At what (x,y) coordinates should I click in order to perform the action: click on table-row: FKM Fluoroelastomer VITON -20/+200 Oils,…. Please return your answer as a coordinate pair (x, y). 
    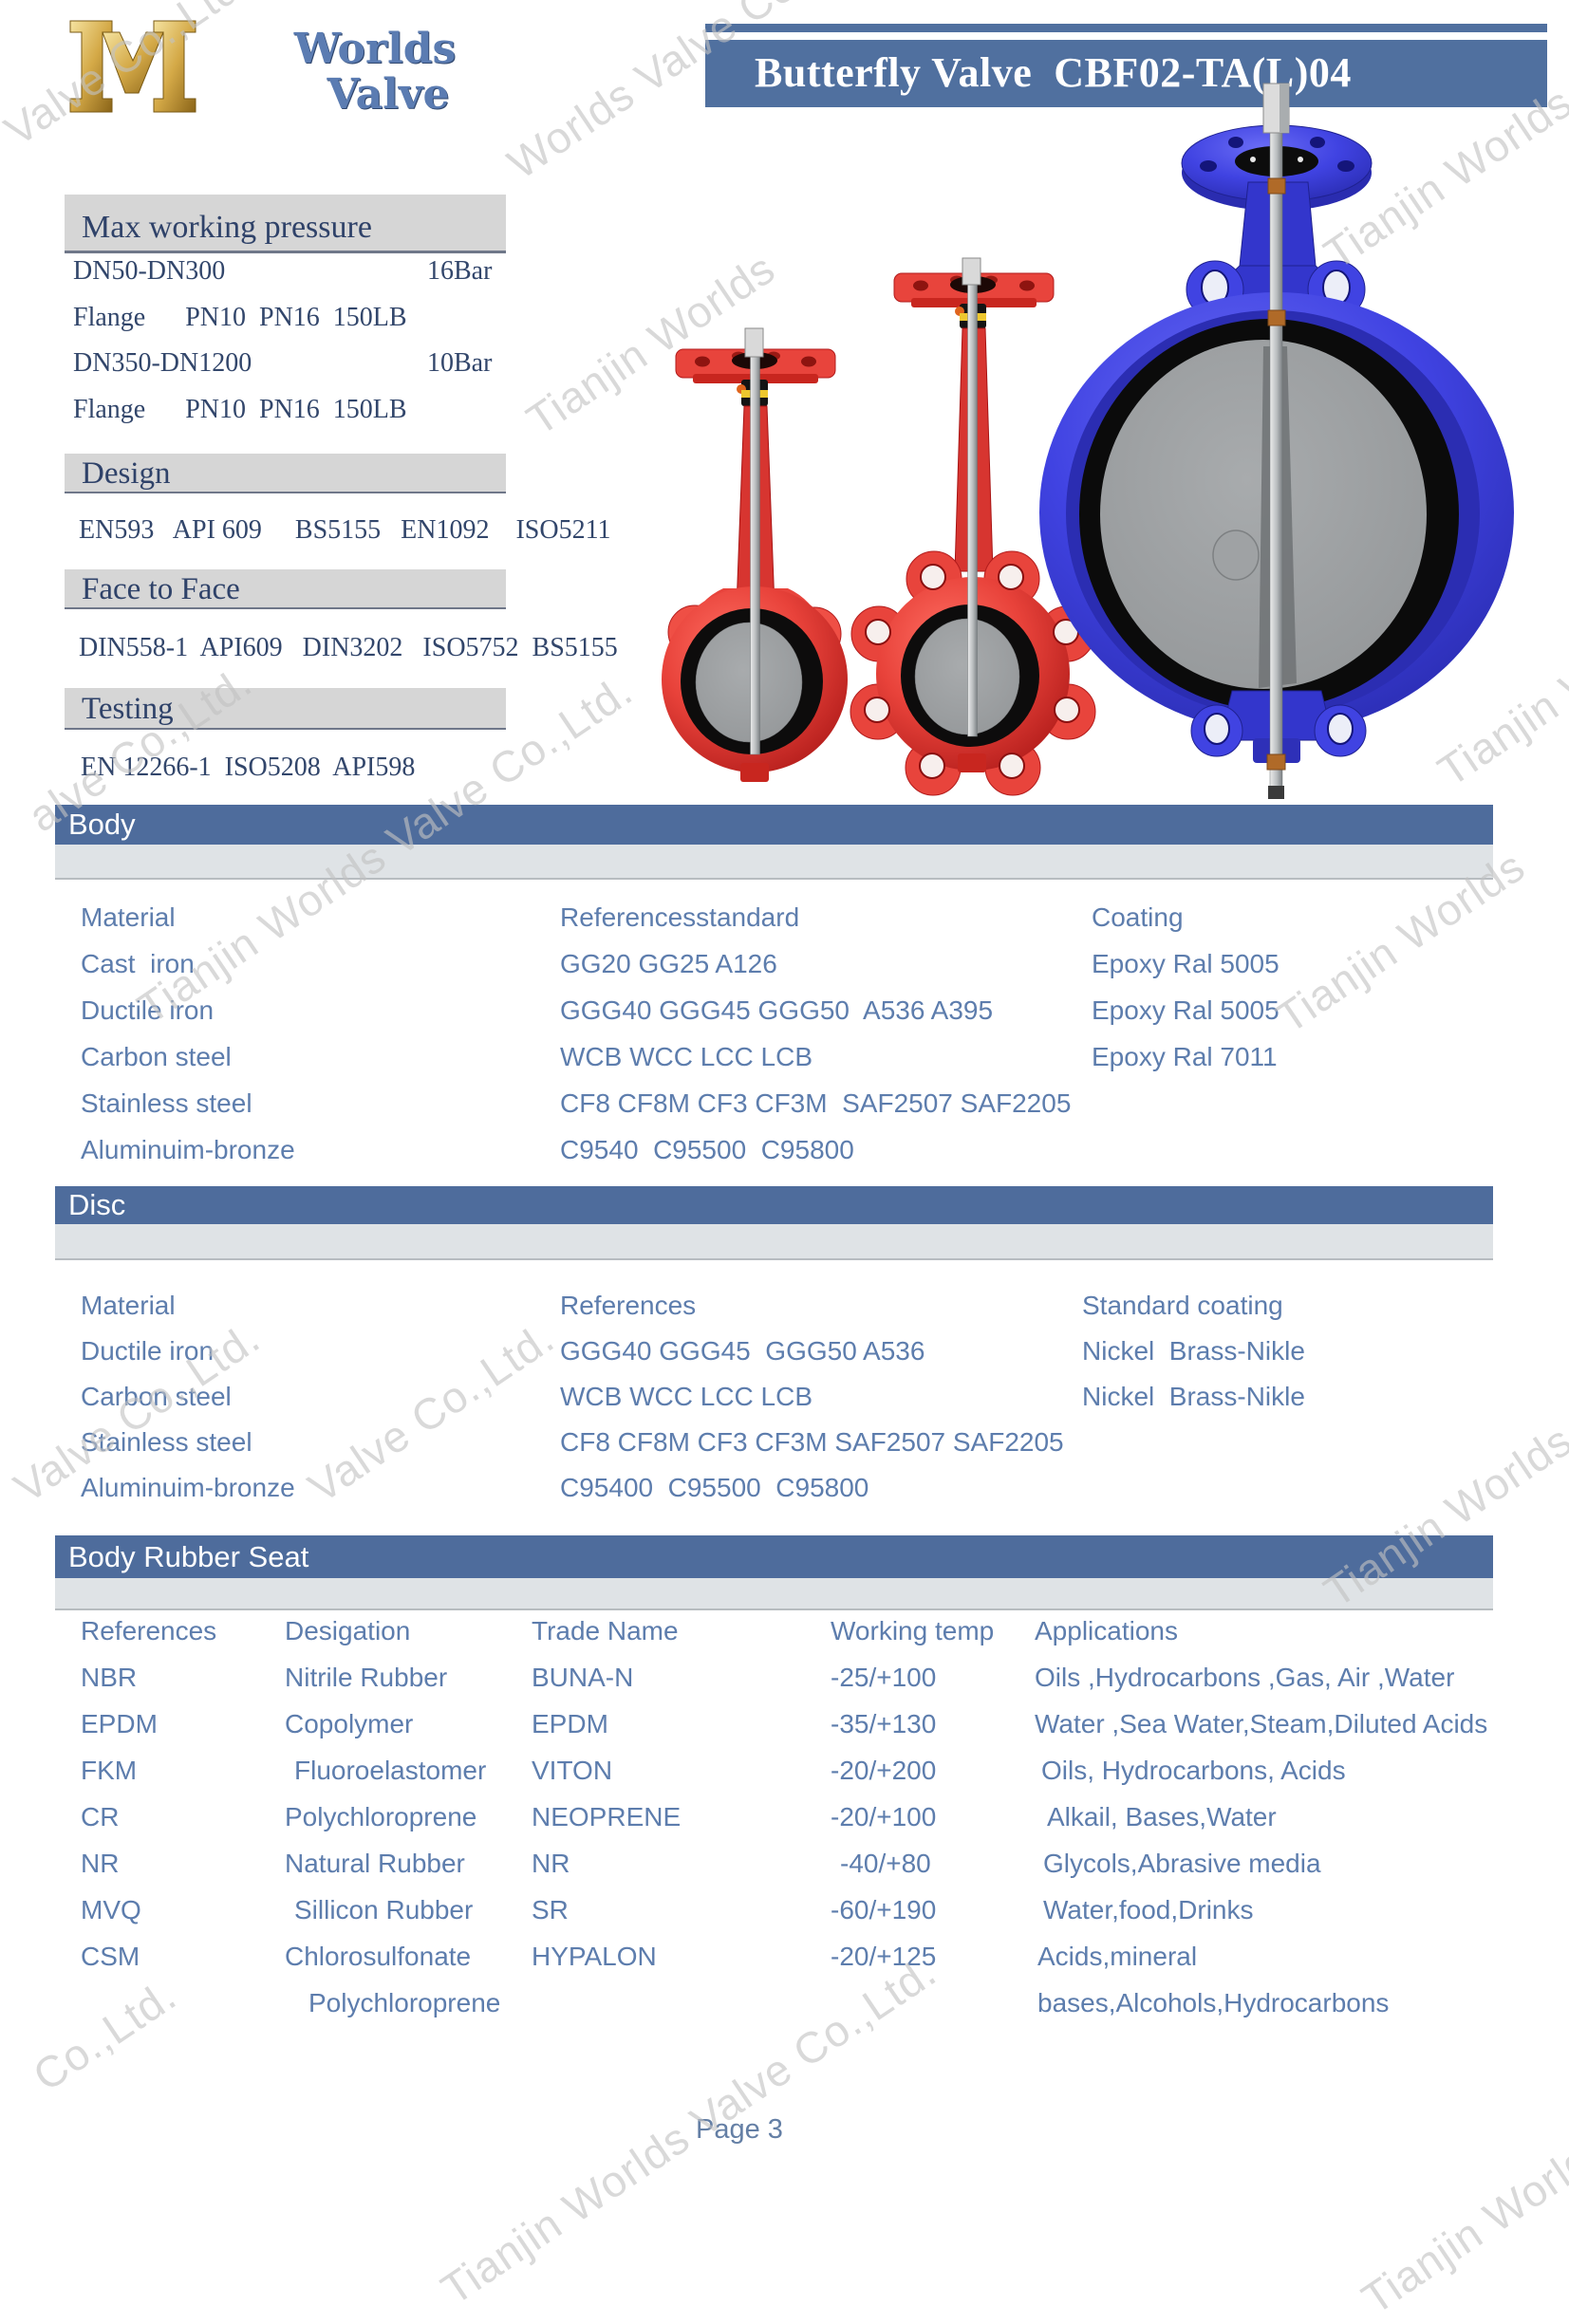
    Looking at the image, I should click on (713, 1771).